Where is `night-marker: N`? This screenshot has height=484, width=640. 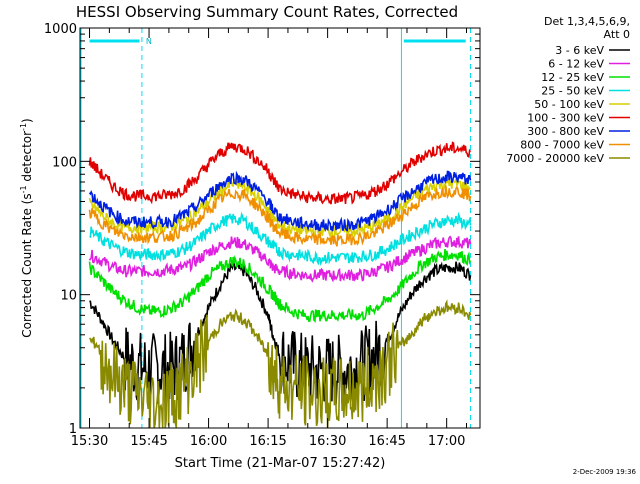 night-marker: N is located at coordinates (149, 41).